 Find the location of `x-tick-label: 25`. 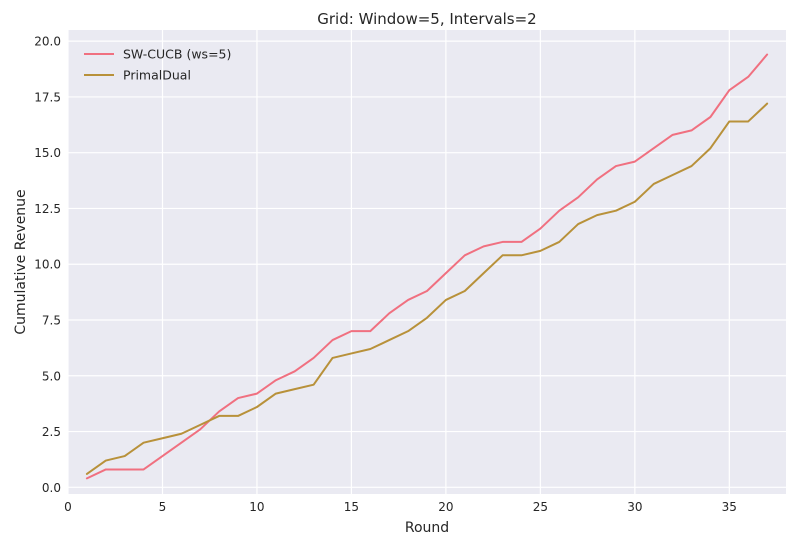

x-tick-label: 25 is located at coordinates (540, 507).